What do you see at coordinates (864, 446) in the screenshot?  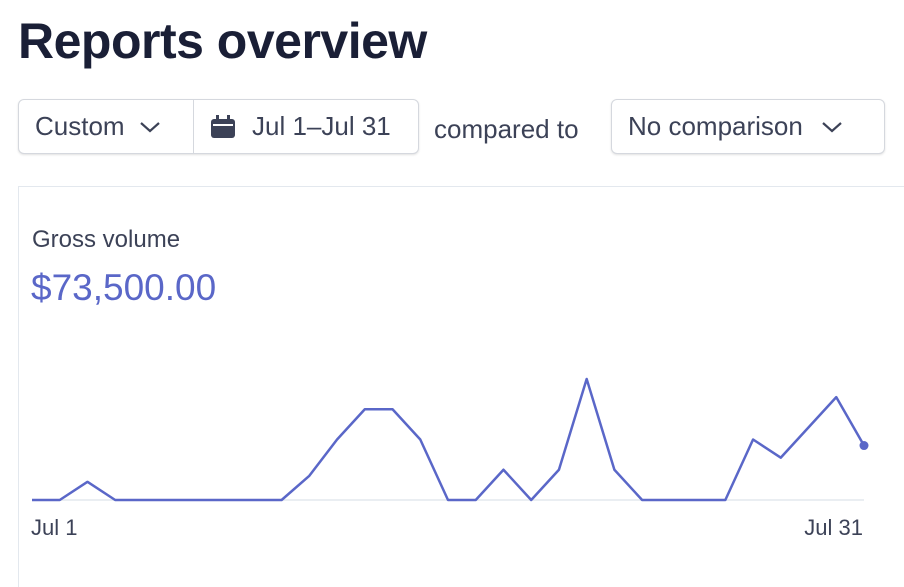 I see `end-point` at bounding box center [864, 446].